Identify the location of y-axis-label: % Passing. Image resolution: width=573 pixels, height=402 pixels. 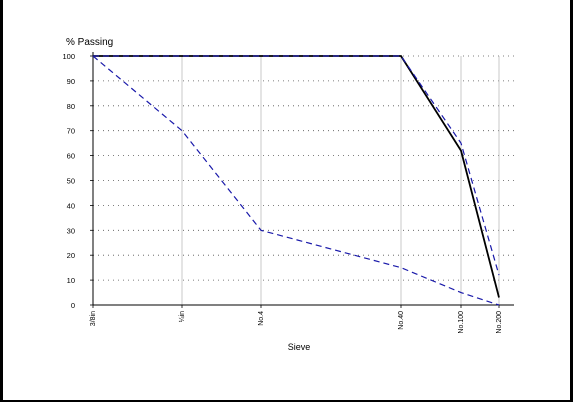
(89, 42).